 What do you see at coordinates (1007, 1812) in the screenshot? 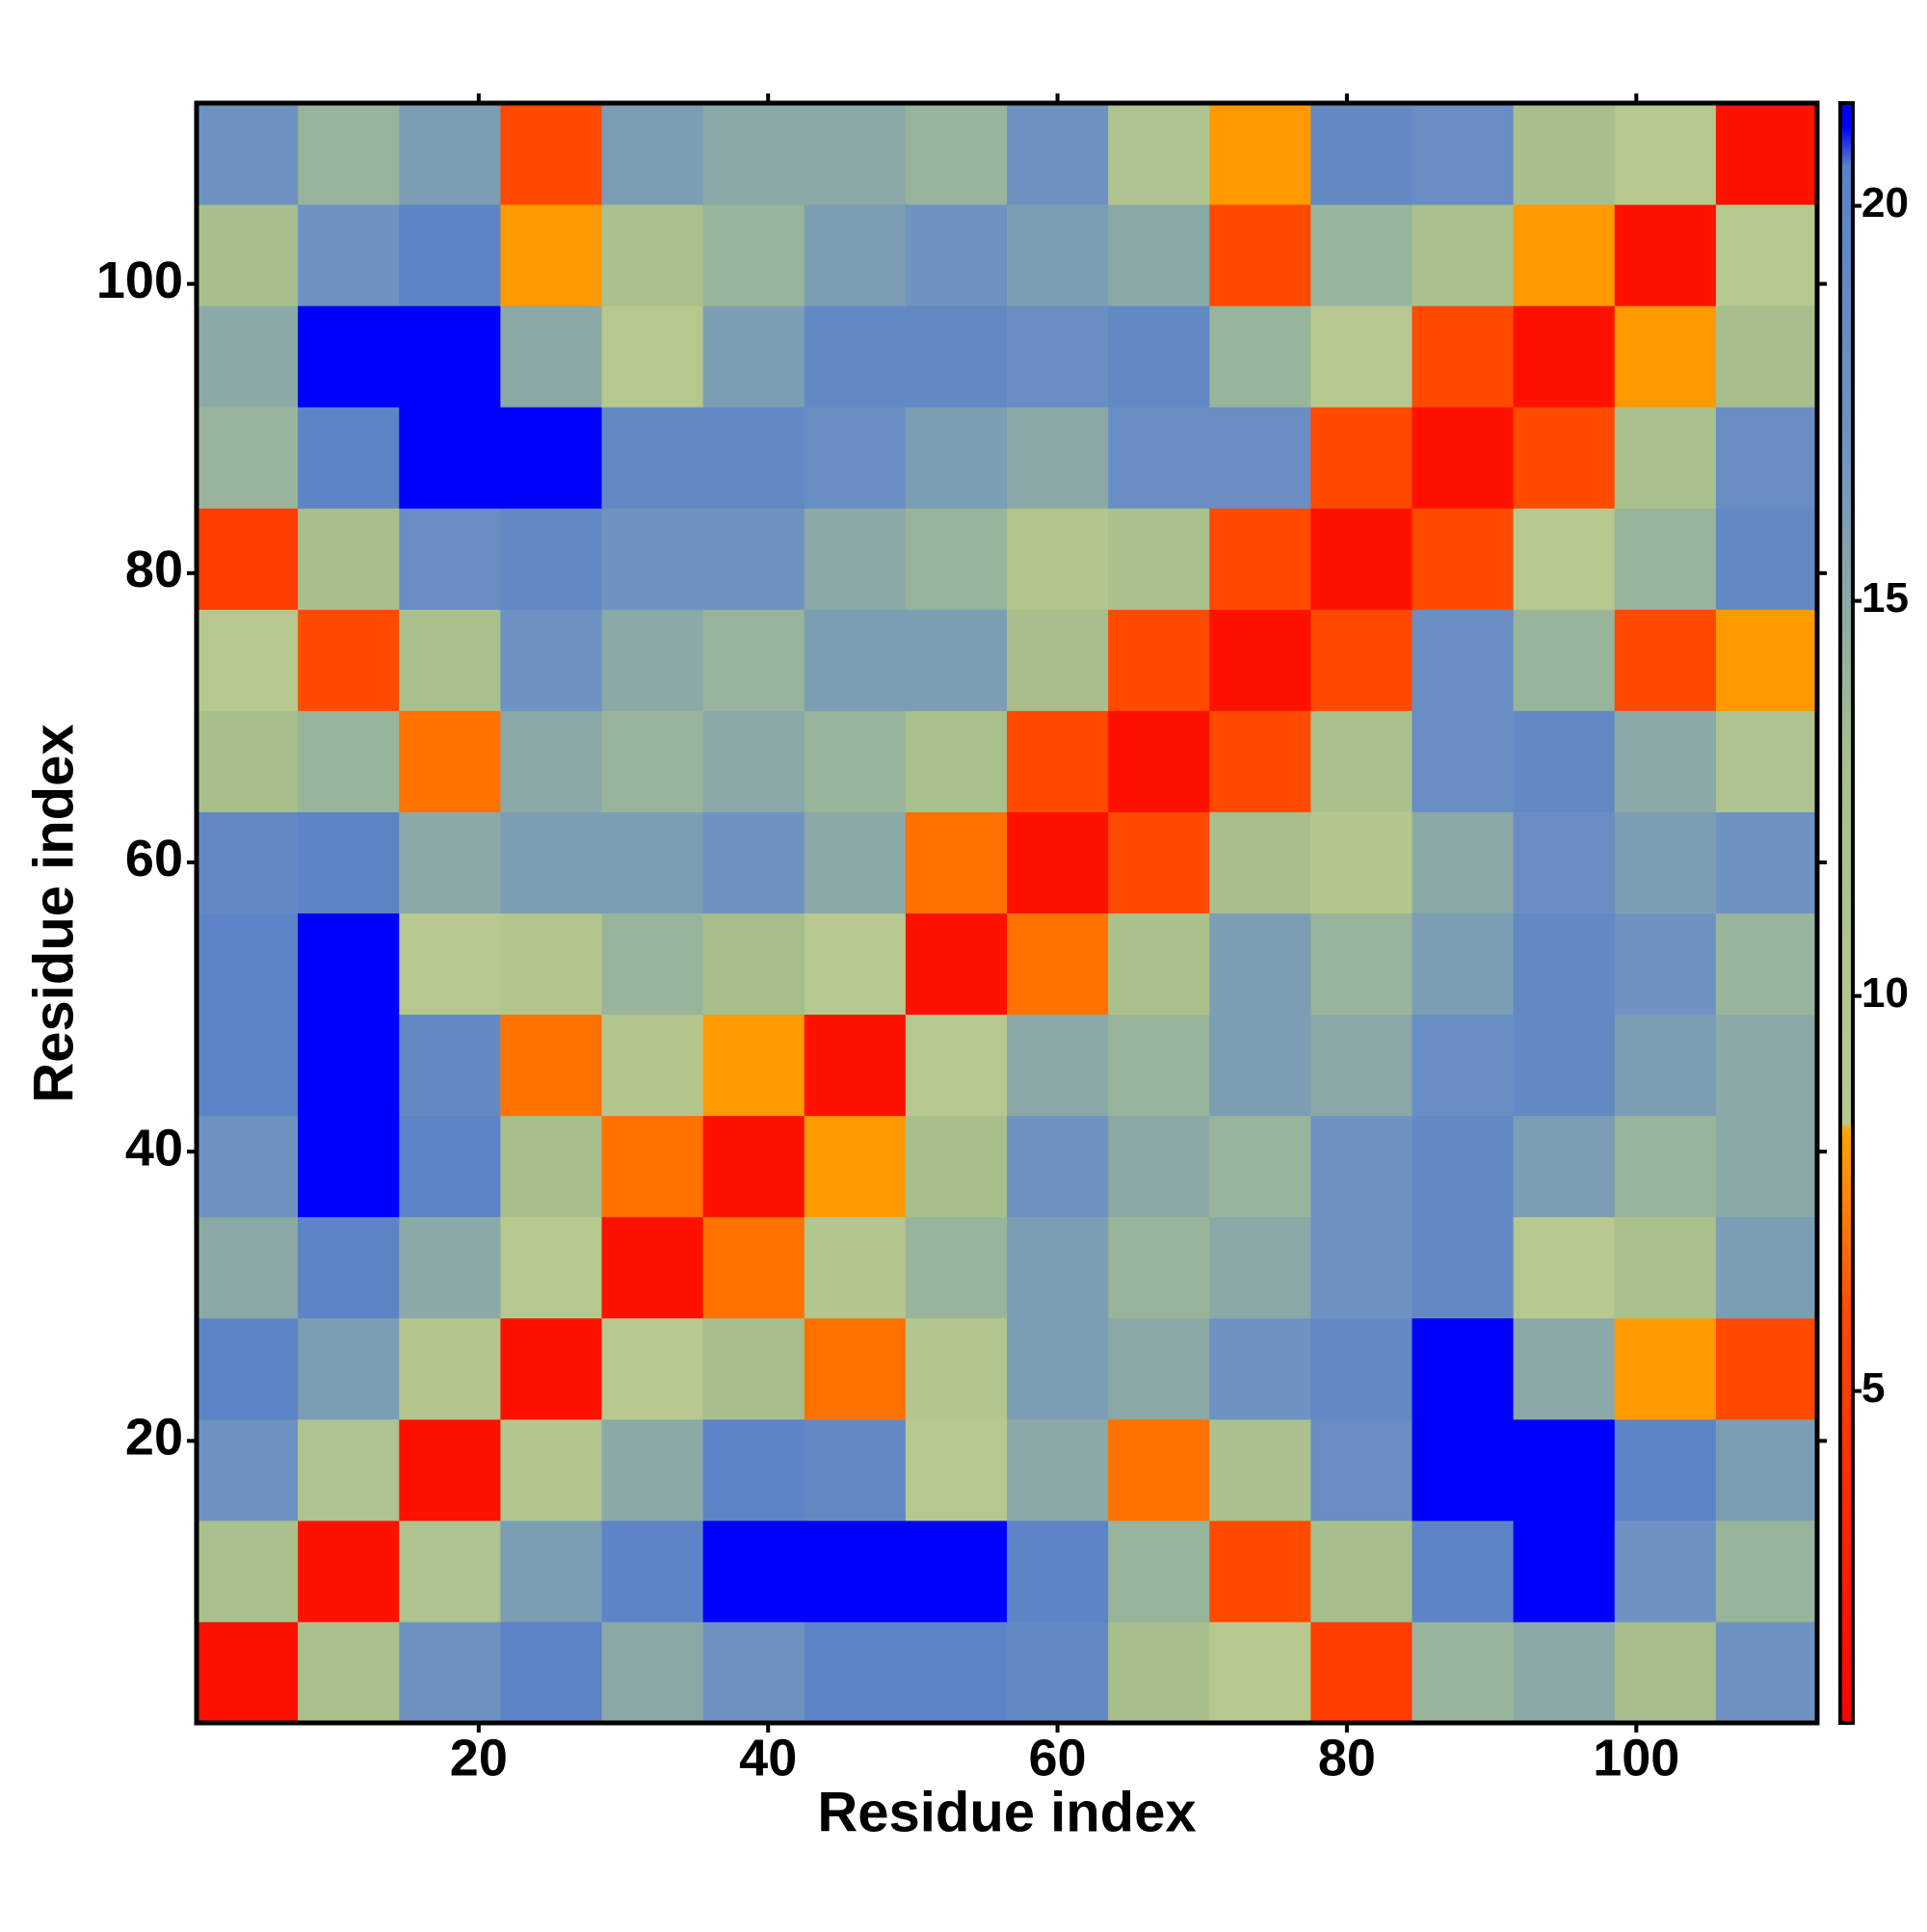
I see `x-axis-title: Residue index` at bounding box center [1007, 1812].